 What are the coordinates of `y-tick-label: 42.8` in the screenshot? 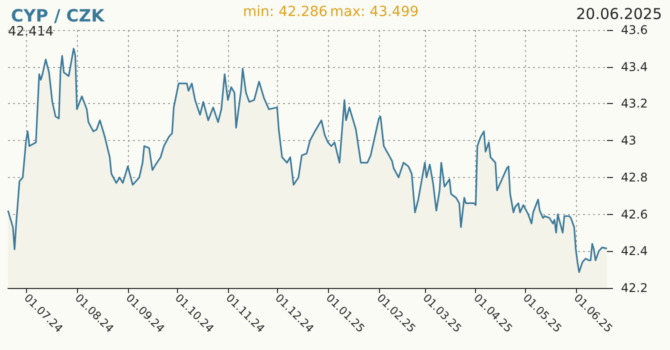 It's located at (634, 177).